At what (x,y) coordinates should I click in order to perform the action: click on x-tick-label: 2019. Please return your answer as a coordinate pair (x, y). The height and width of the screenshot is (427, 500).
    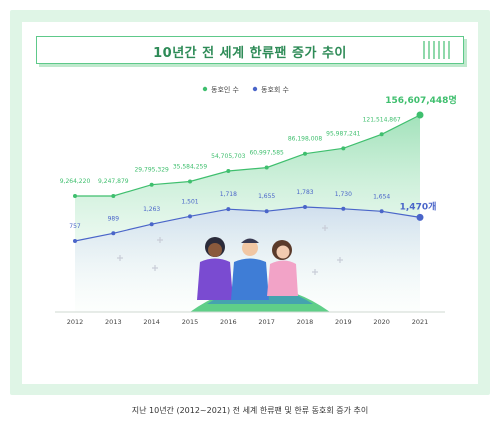
    Looking at the image, I should click on (343, 322).